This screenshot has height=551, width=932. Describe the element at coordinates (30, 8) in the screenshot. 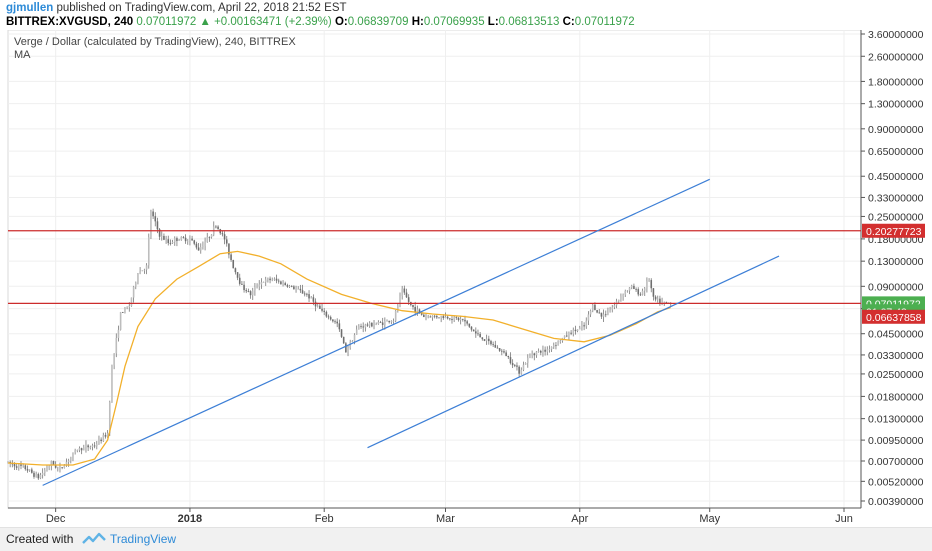

I see `author-link: gjmullen` at that location.